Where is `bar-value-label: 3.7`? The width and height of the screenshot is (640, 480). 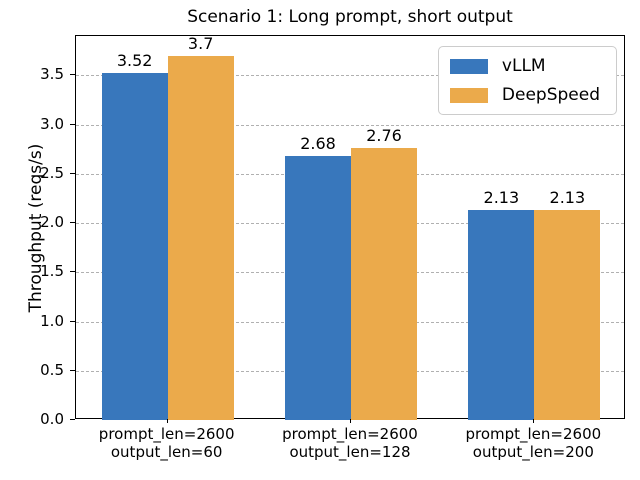 bar-value-label: 3.7 is located at coordinates (200, 43).